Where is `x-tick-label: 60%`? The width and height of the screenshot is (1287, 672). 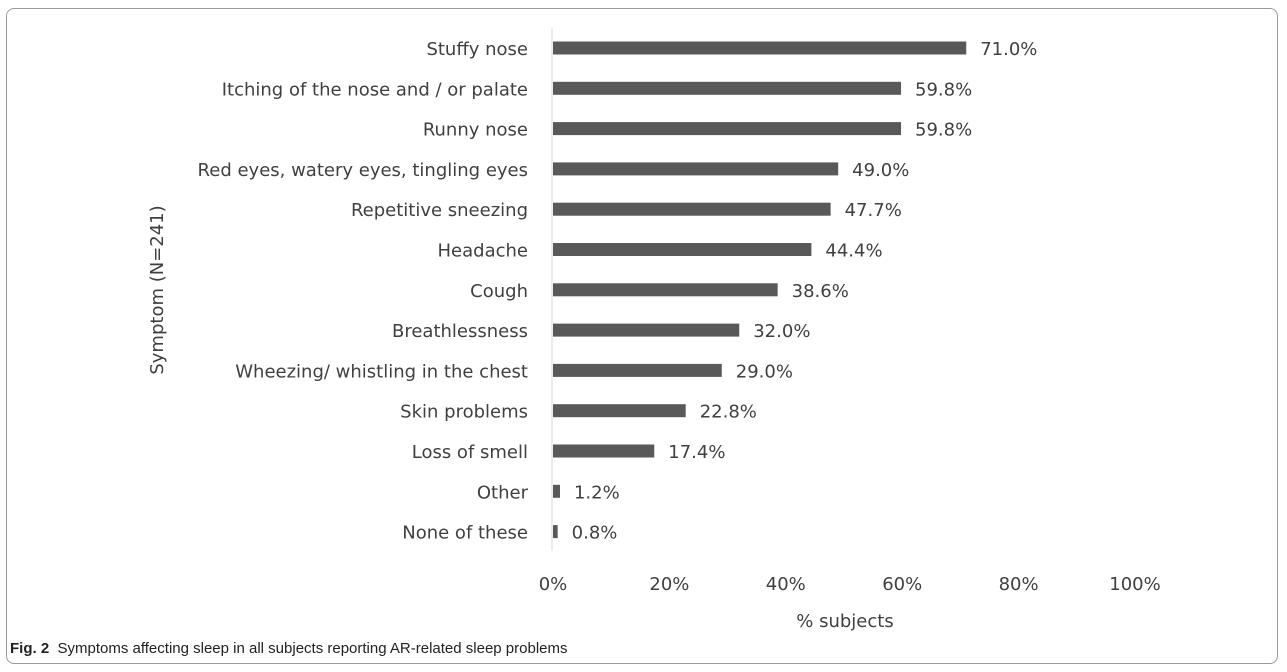 x-tick-label: 60% is located at coordinates (902, 584).